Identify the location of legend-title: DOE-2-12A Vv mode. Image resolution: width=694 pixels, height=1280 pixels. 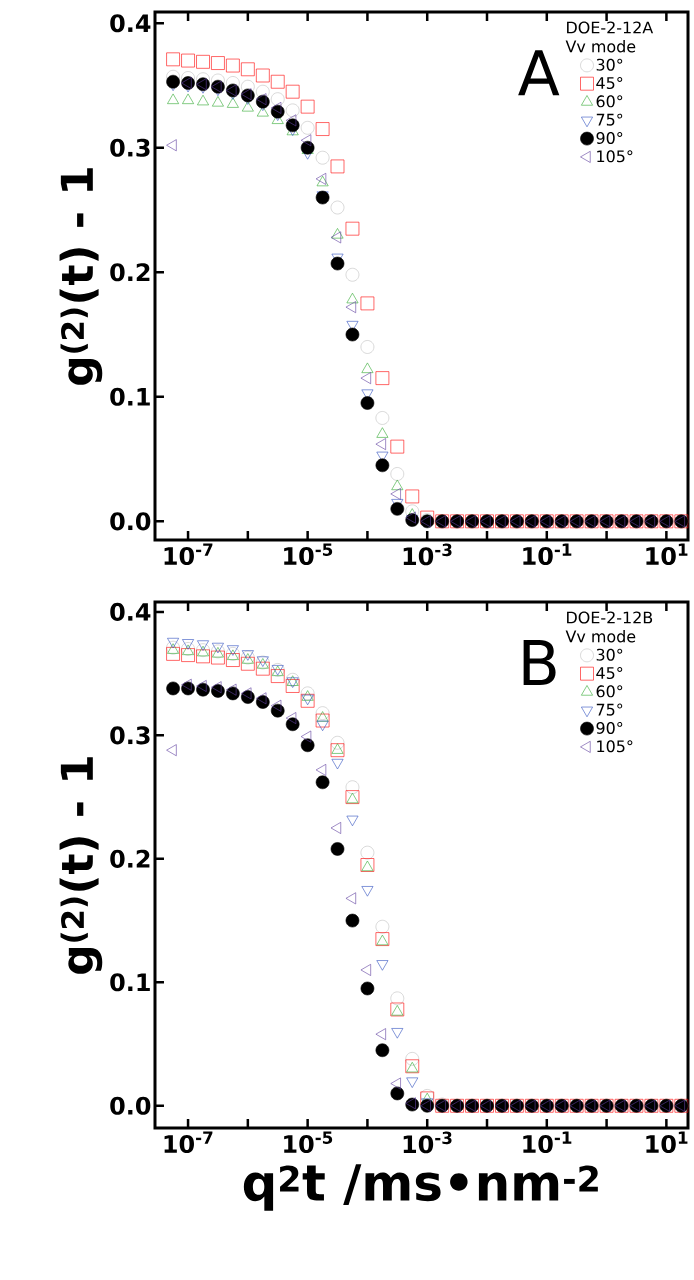
(609, 37).